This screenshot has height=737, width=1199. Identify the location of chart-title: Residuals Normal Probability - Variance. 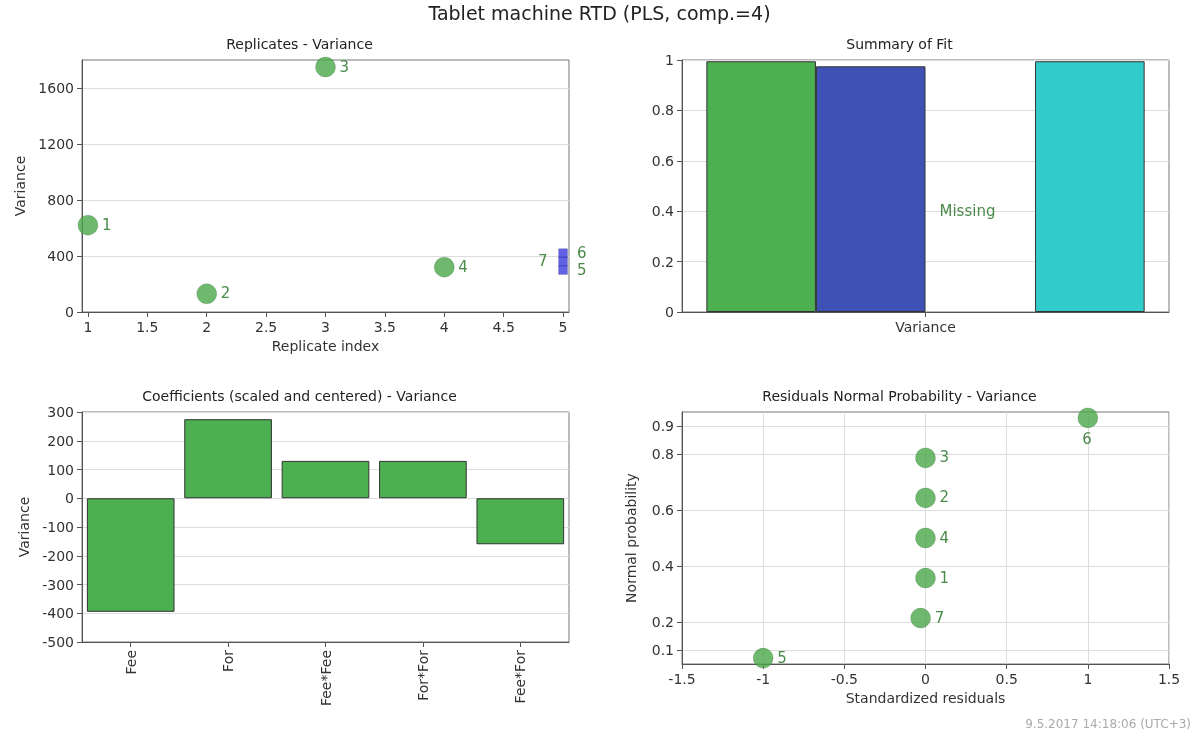
(899, 396).